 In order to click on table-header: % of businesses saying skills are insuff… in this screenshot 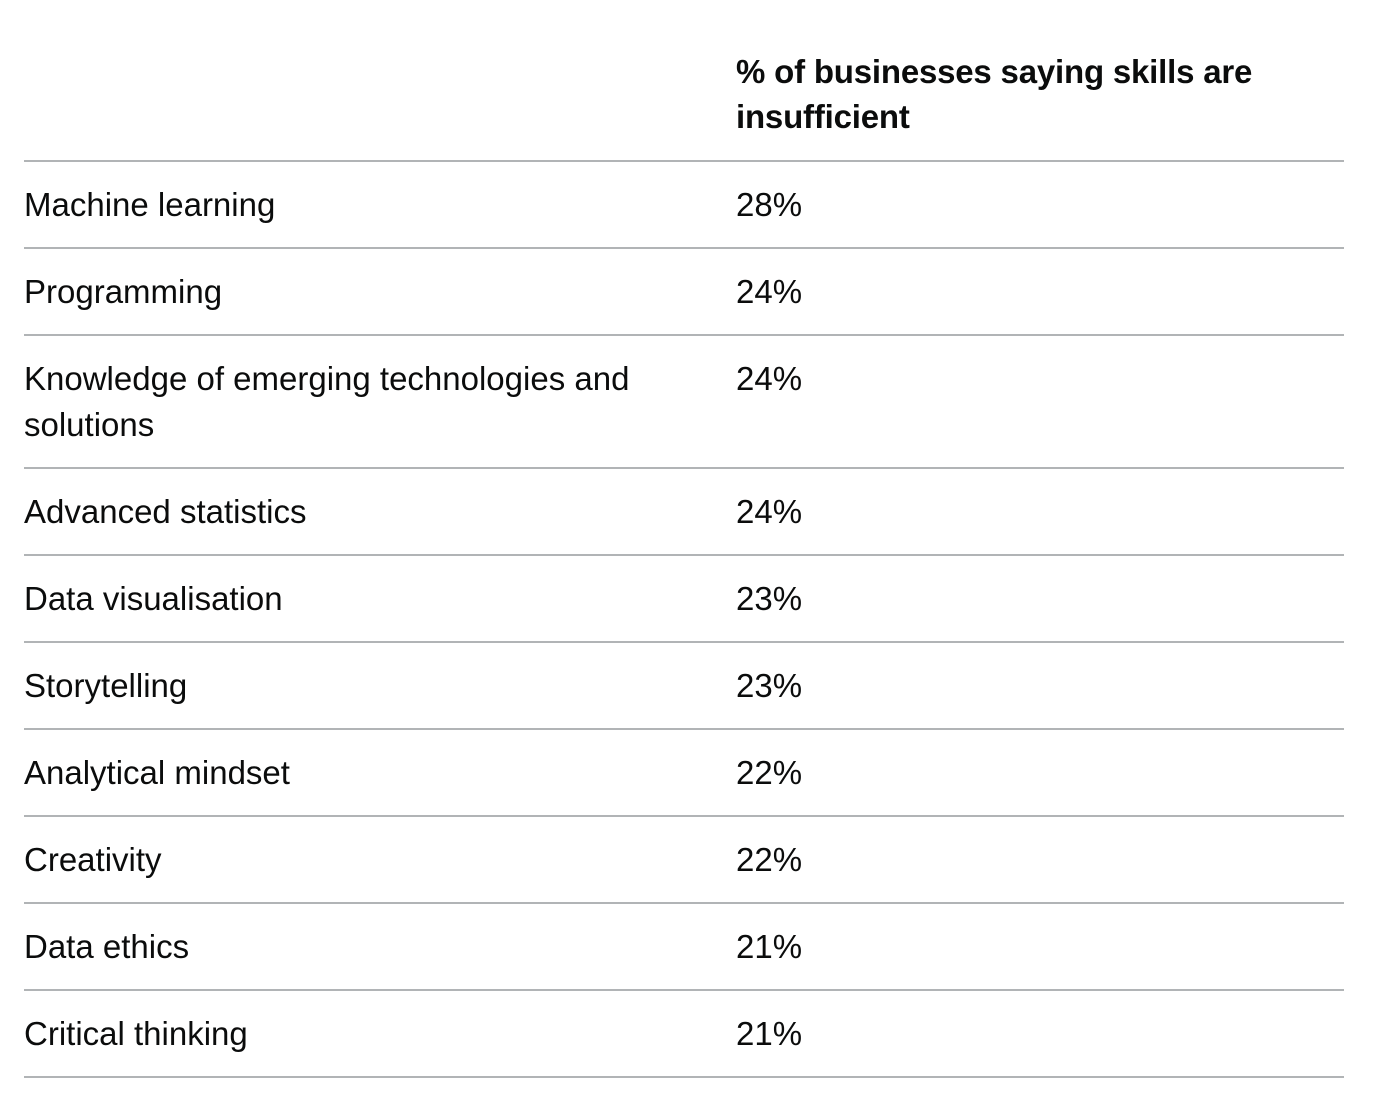, I will do `click(684, 103)`.